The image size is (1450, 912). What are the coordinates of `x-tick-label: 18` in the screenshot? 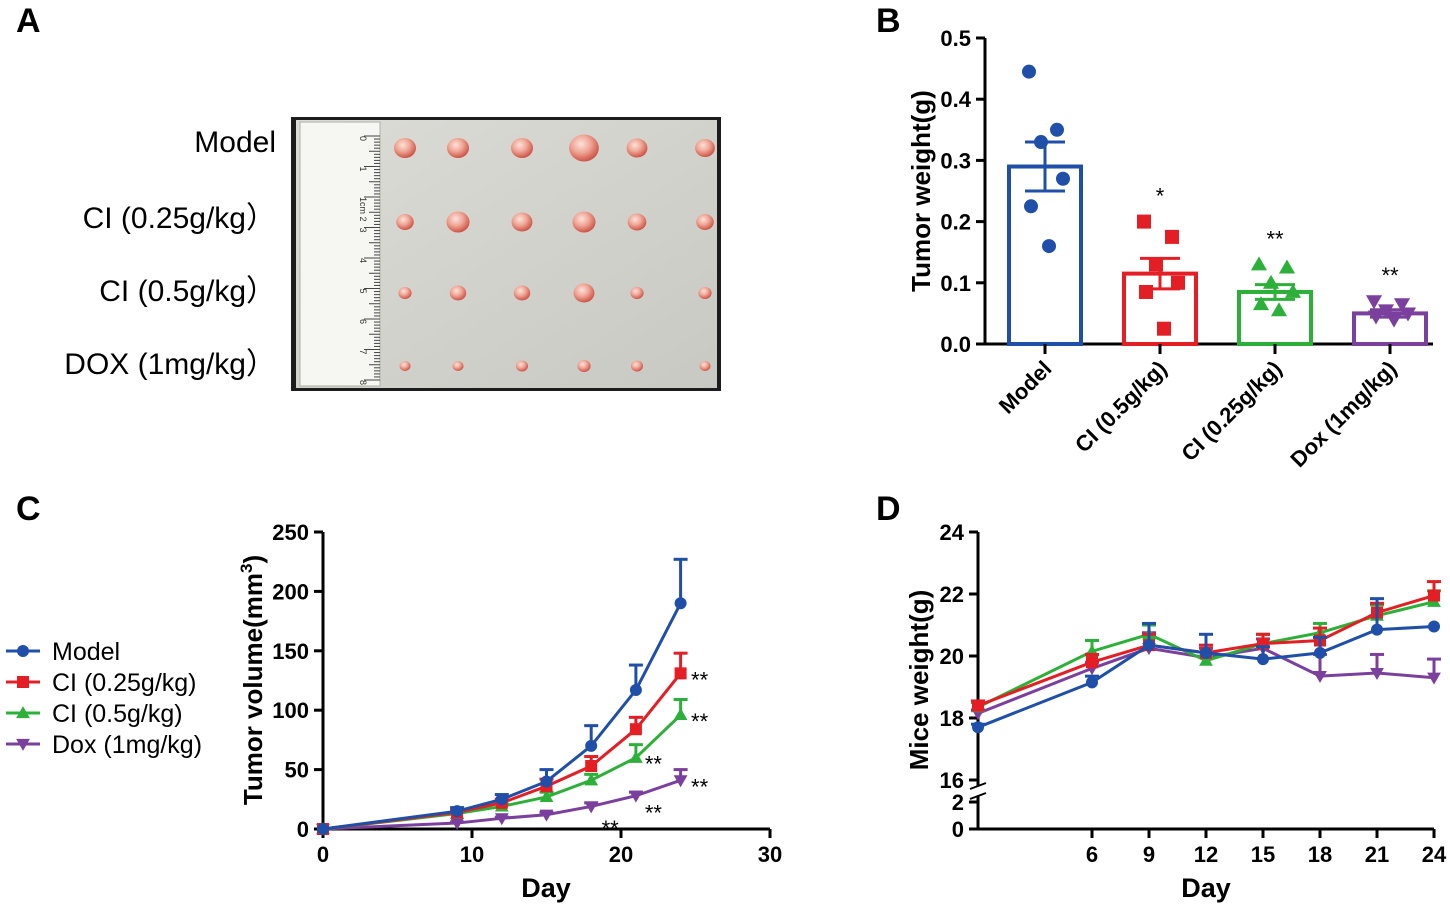 It's located at (1320, 854).